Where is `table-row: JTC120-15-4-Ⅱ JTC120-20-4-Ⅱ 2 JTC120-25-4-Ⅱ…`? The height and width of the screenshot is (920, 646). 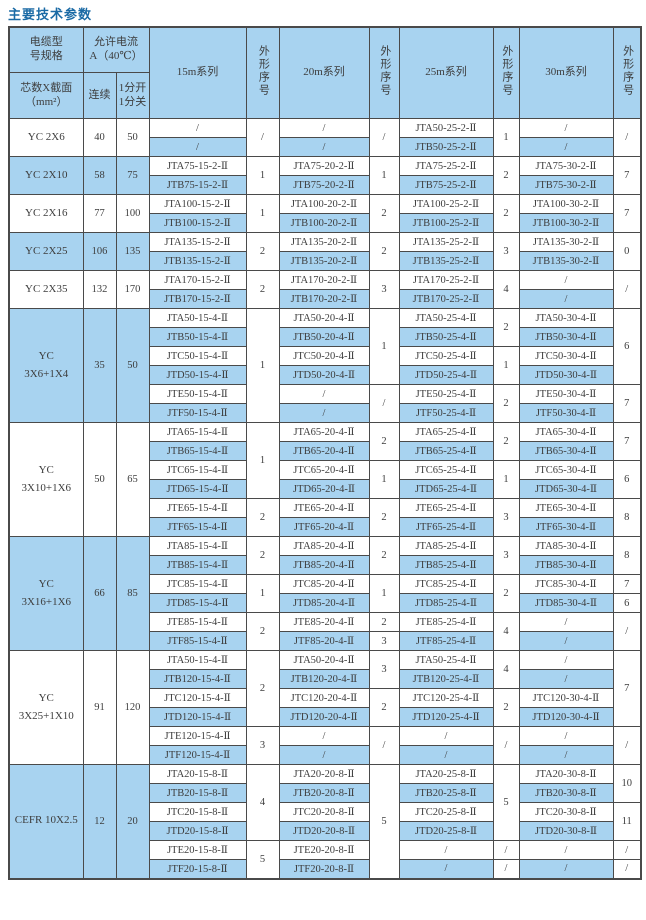
table-row: JTC120-15-4-Ⅱ JTC120-20-4-Ⅱ 2 JTC120-25-4-Ⅱ… is located at coordinates (325, 707).